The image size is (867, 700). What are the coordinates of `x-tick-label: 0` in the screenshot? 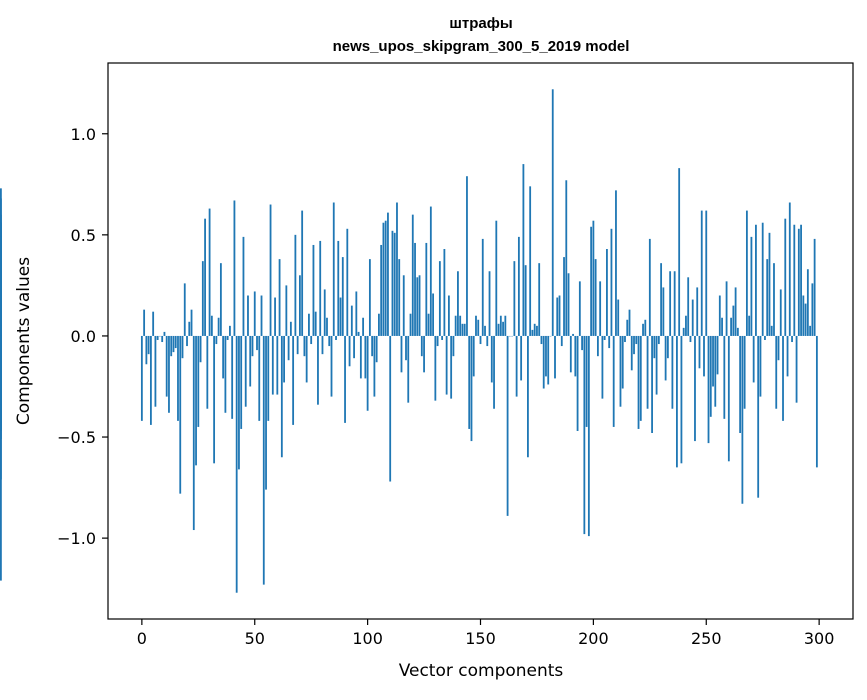 It's located at (142, 638).